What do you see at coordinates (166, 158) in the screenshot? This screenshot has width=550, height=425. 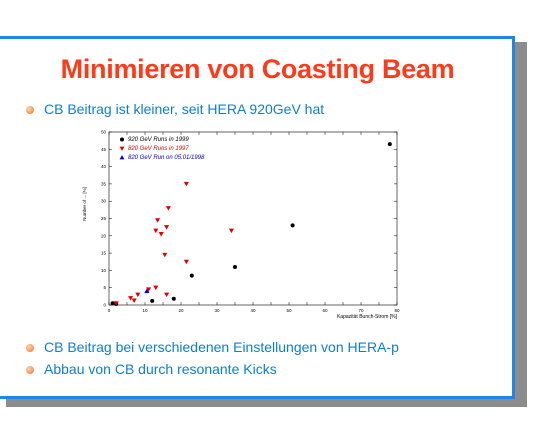 I see `legend-label: 820 GeV Run on 05.01/1998` at bounding box center [166, 158].